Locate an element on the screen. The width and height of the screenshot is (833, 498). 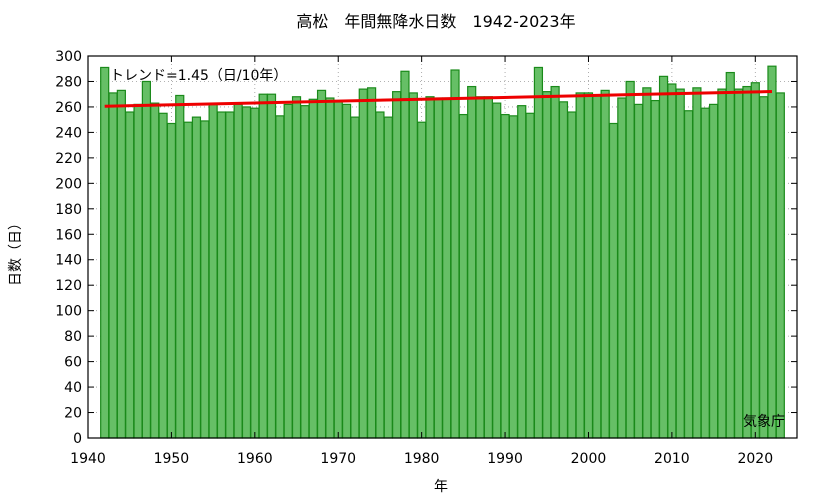
x-tick-label: 1950 is located at coordinates (172, 459).